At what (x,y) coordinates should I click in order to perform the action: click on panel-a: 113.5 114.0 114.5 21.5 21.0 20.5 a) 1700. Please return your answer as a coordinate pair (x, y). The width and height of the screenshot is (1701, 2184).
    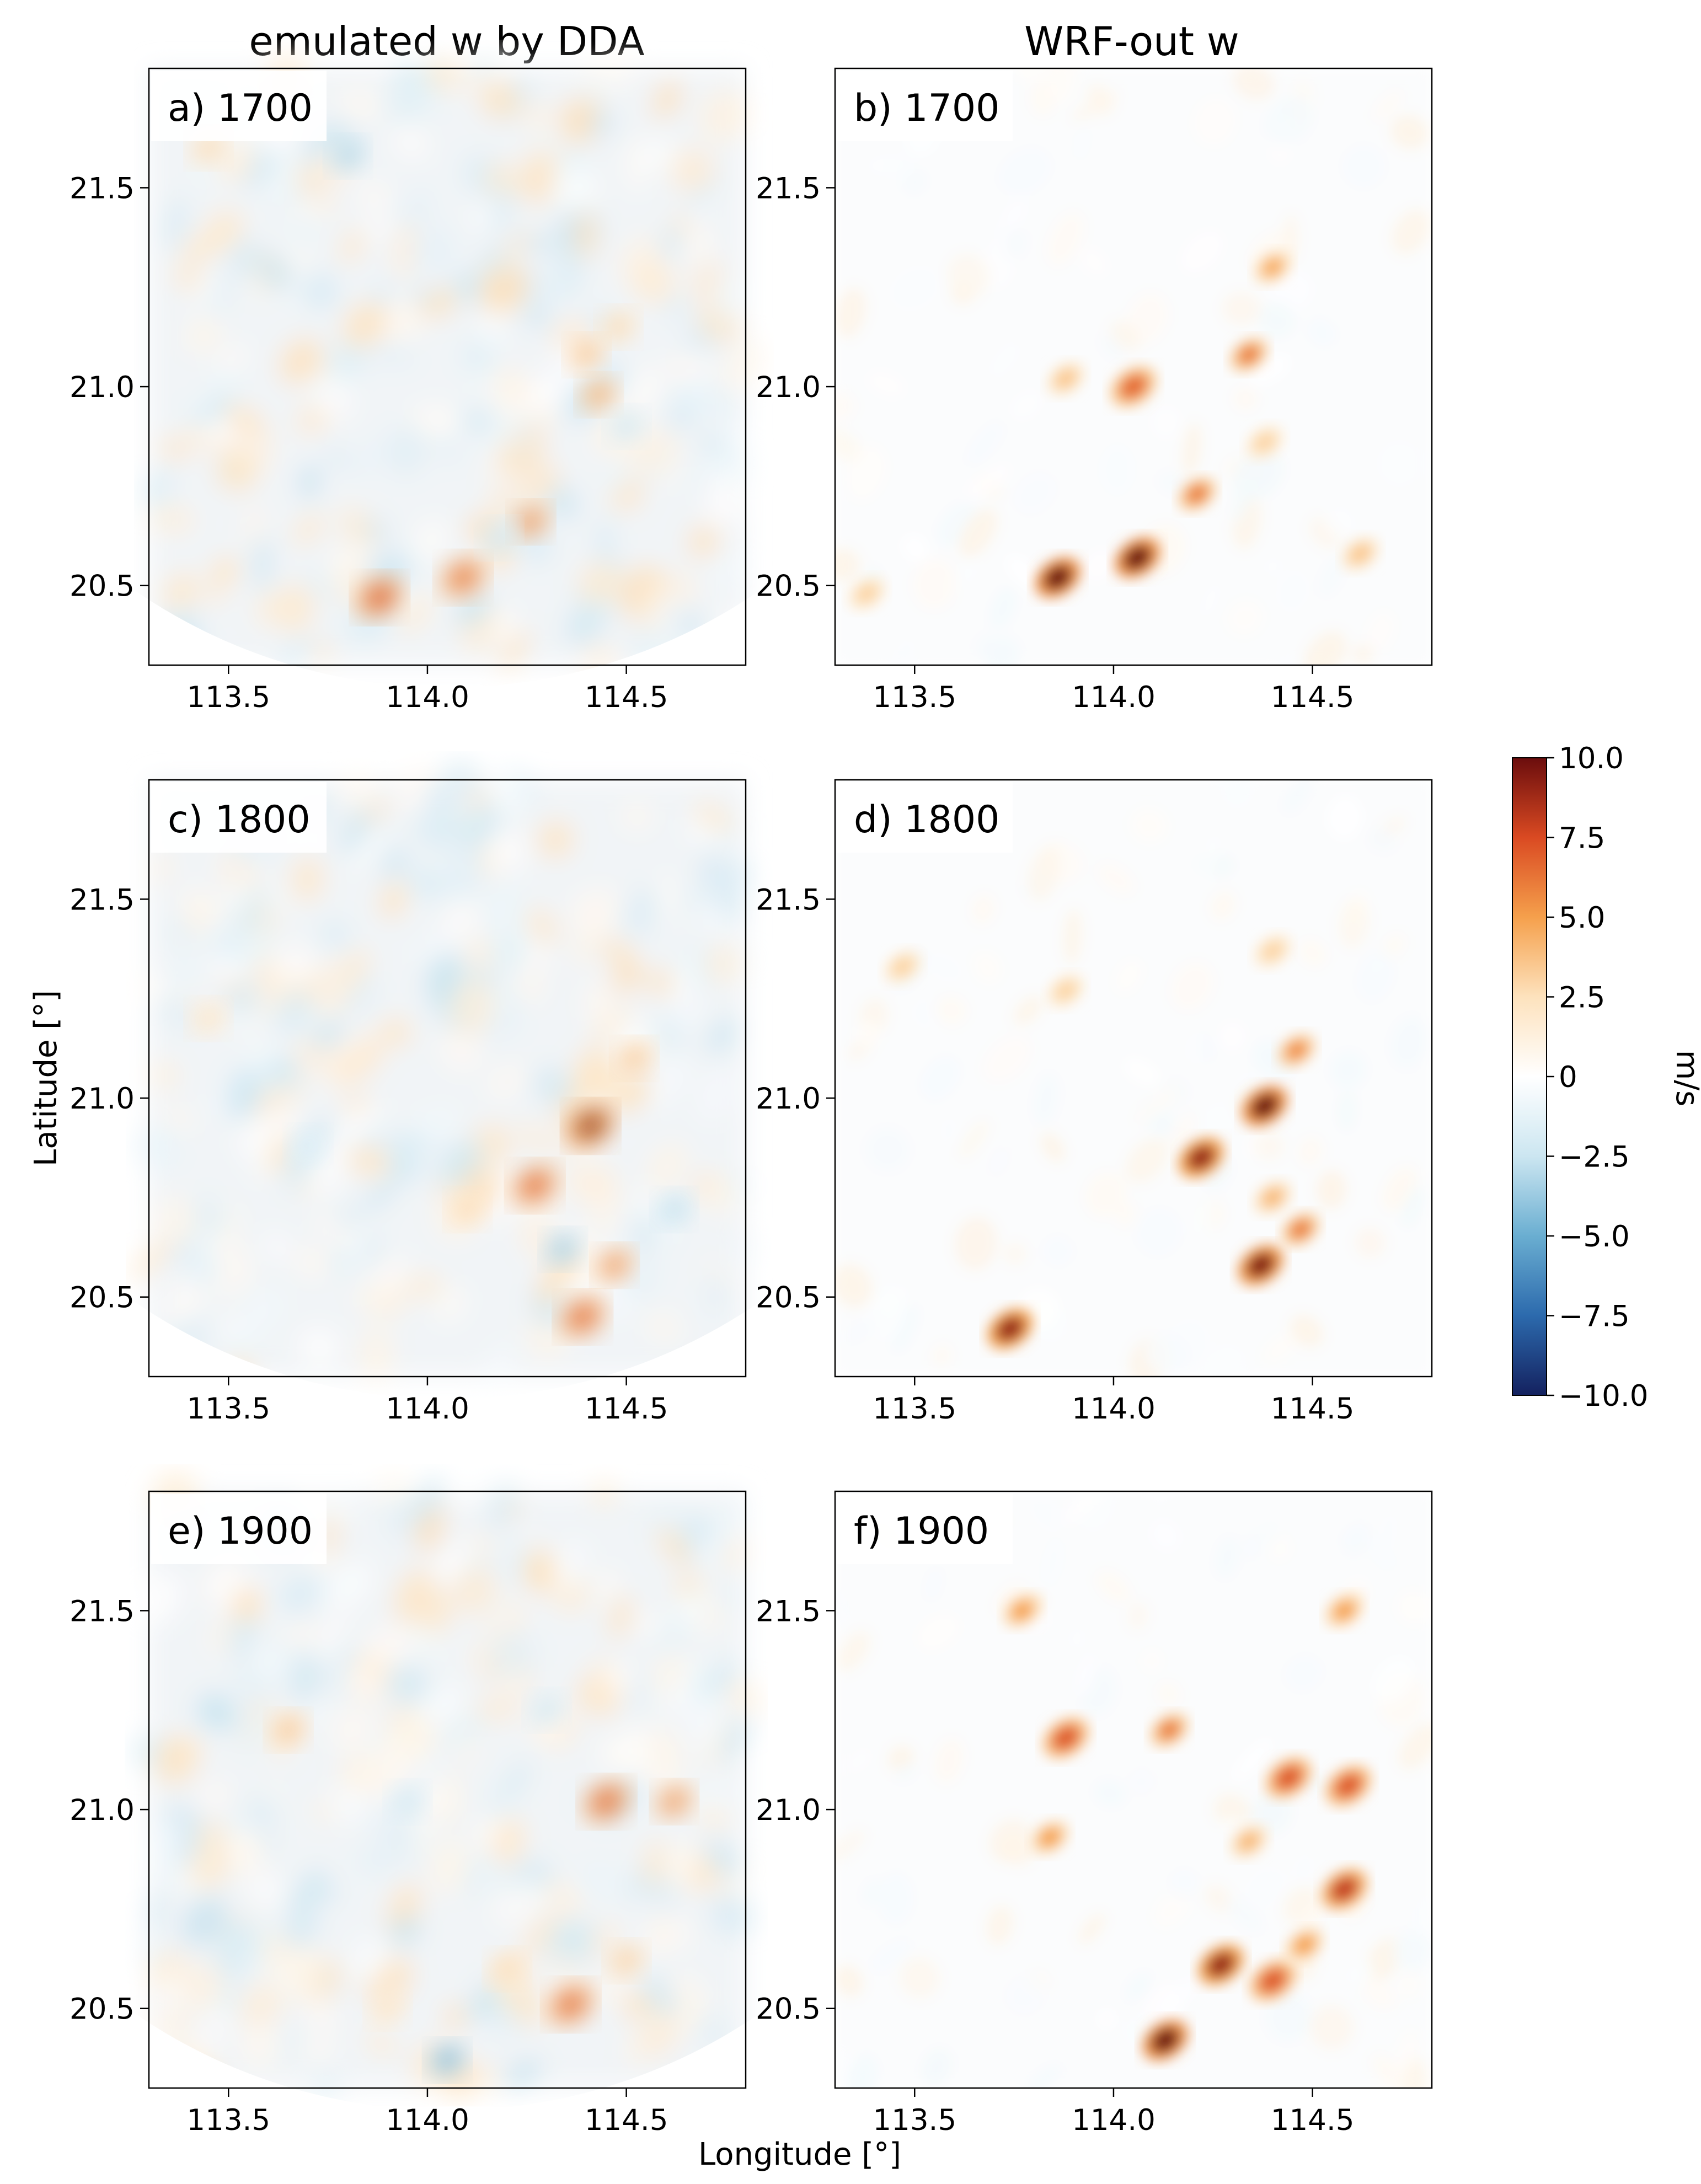
    Looking at the image, I should click on (417, 380).